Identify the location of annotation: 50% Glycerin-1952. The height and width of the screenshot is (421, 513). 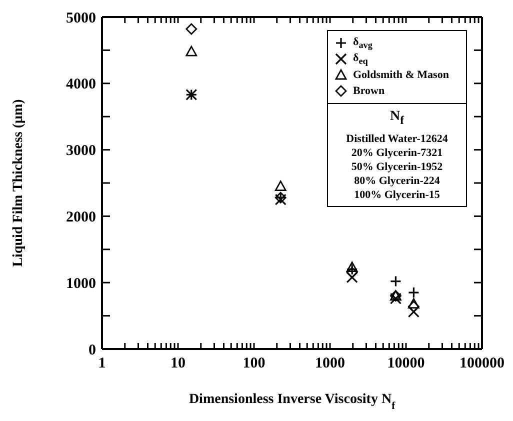
(397, 167).